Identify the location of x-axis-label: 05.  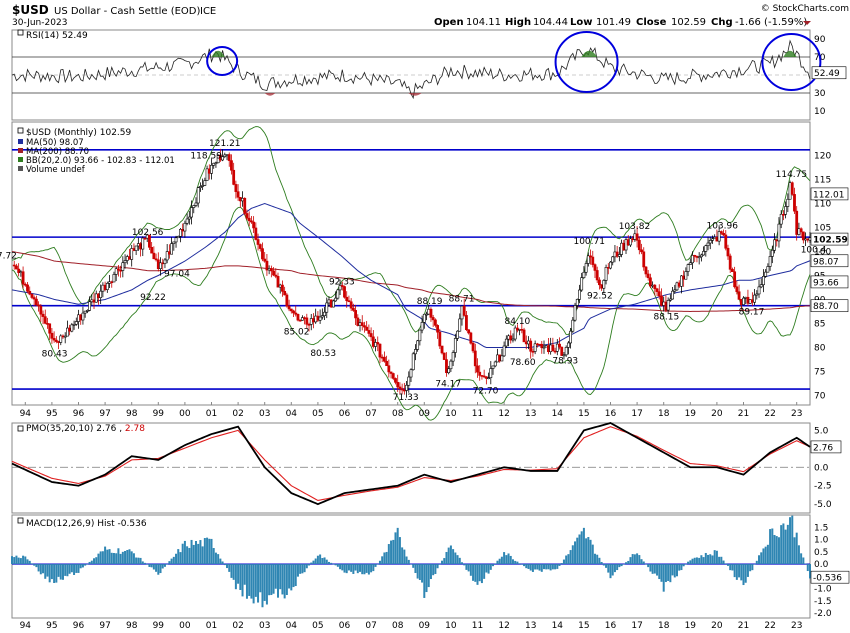
(317, 414).